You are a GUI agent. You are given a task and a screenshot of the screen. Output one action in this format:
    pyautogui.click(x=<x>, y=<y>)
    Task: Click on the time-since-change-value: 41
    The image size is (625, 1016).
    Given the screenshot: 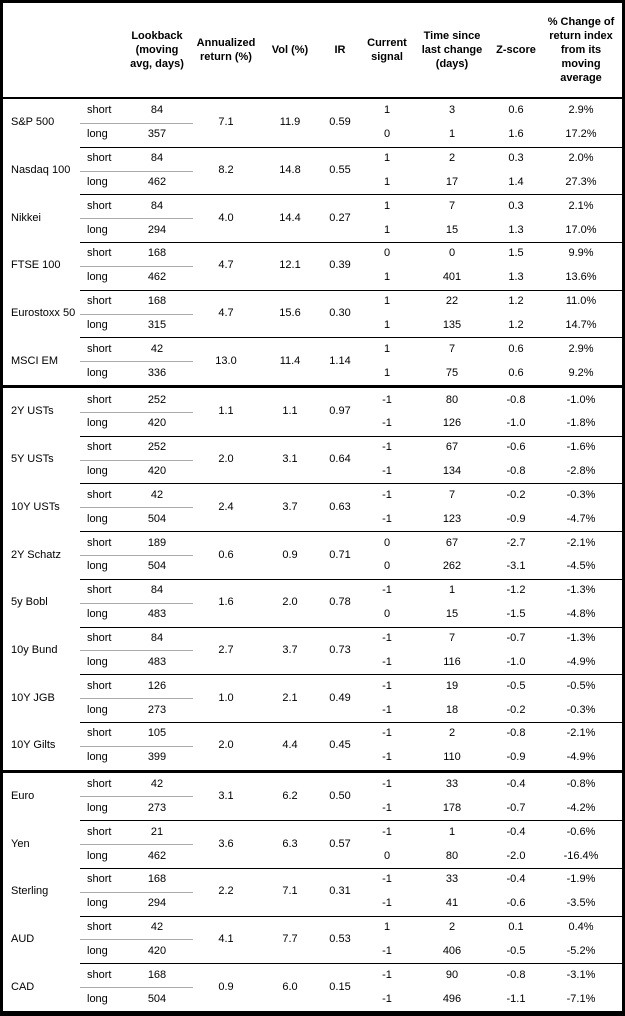 What is the action you would take?
    pyautogui.click(x=452, y=903)
    